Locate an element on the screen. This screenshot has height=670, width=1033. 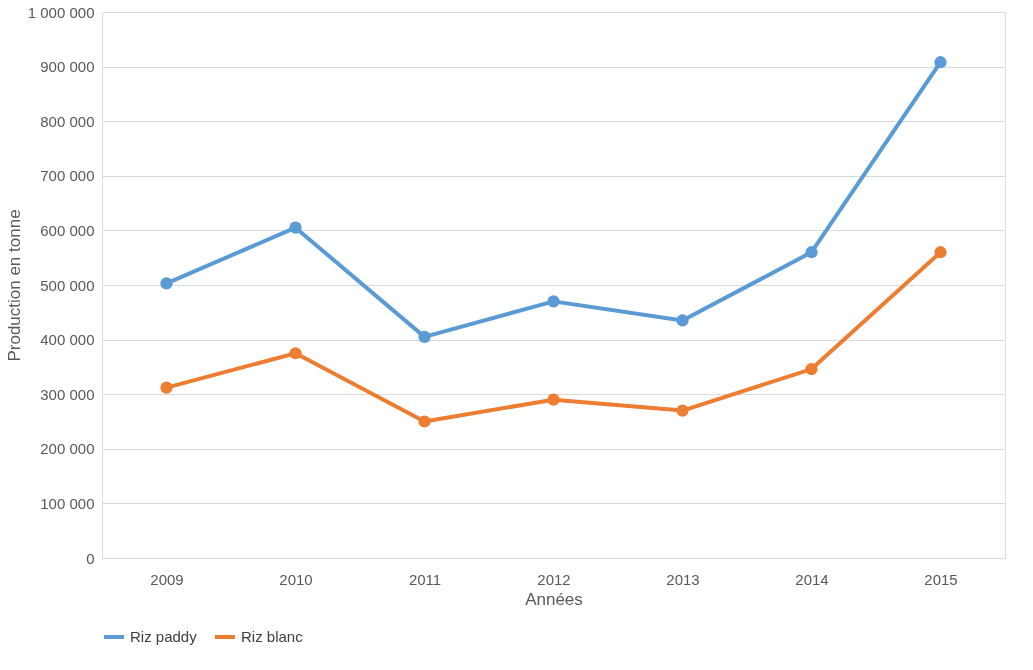
x-tick-label: 2015 is located at coordinates (941, 579).